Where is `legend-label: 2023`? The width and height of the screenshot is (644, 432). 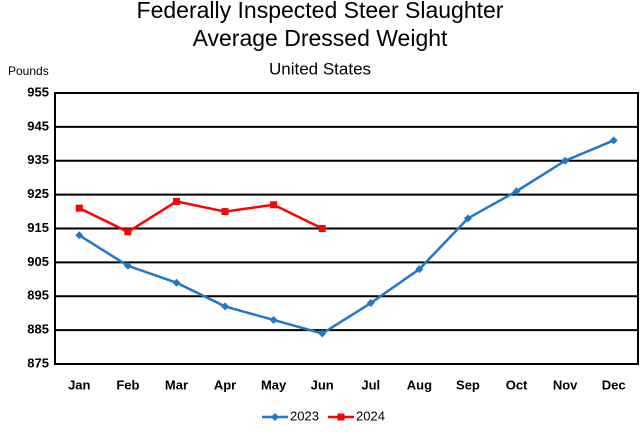 legend-label: 2023 is located at coordinates (304, 415).